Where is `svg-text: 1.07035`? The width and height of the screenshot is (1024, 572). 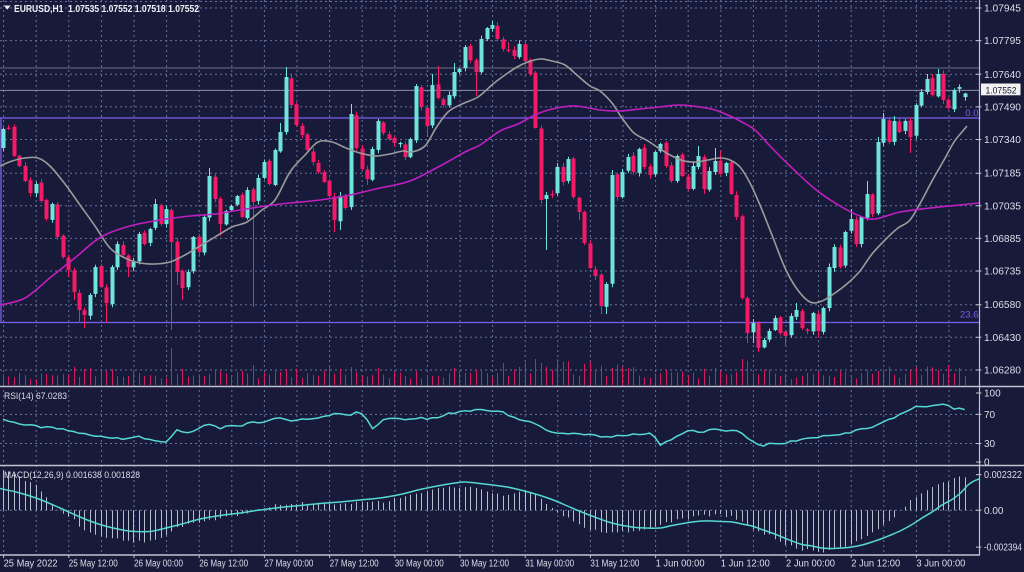
svg-text: 1.07035 is located at coordinates (1002, 206).